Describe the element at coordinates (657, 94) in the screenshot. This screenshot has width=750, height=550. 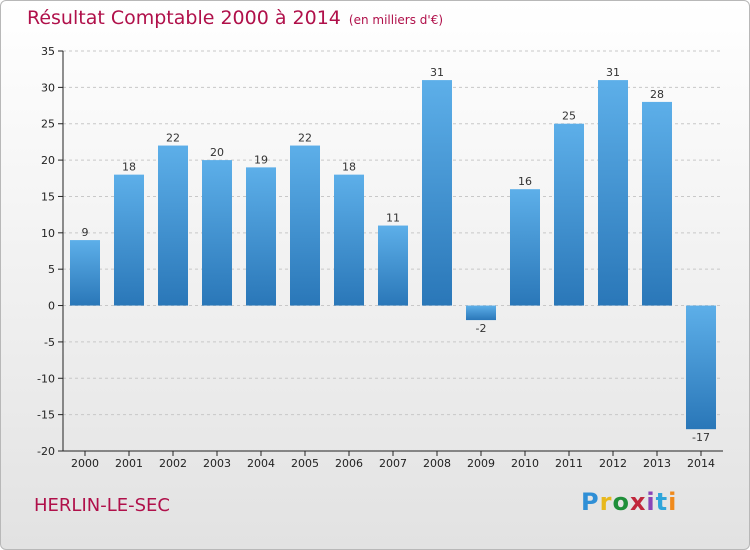
I see `data-label: 28` at that location.